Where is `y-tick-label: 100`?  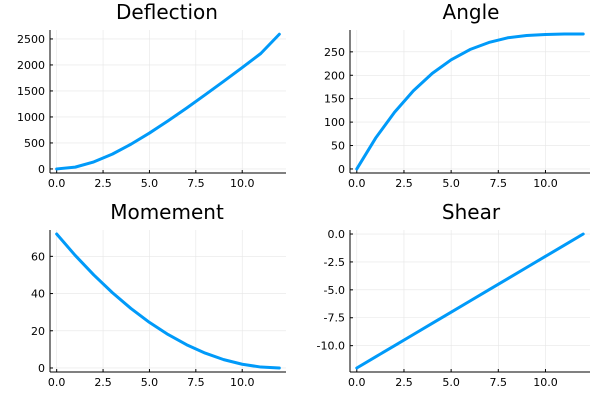
y-tick-label: 100 is located at coordinates (334, 122).